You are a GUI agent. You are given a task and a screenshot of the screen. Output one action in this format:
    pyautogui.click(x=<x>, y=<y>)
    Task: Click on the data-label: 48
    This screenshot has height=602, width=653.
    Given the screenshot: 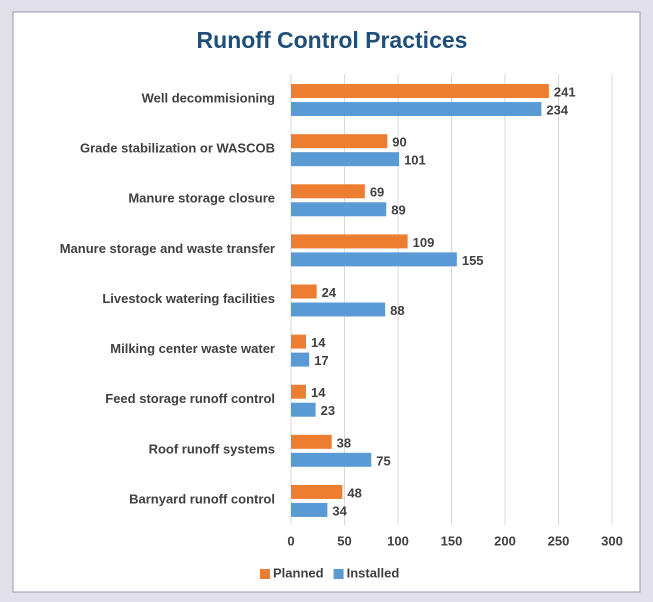 What is the action you would take?
    pyautogui.click(x=354, y=492)
    